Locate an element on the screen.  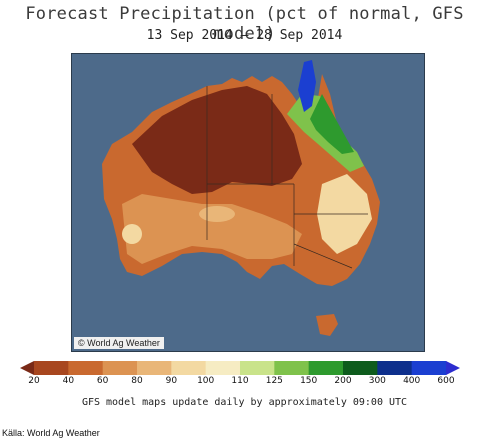
legend-label: 110 is located at coordinates (240, 381).